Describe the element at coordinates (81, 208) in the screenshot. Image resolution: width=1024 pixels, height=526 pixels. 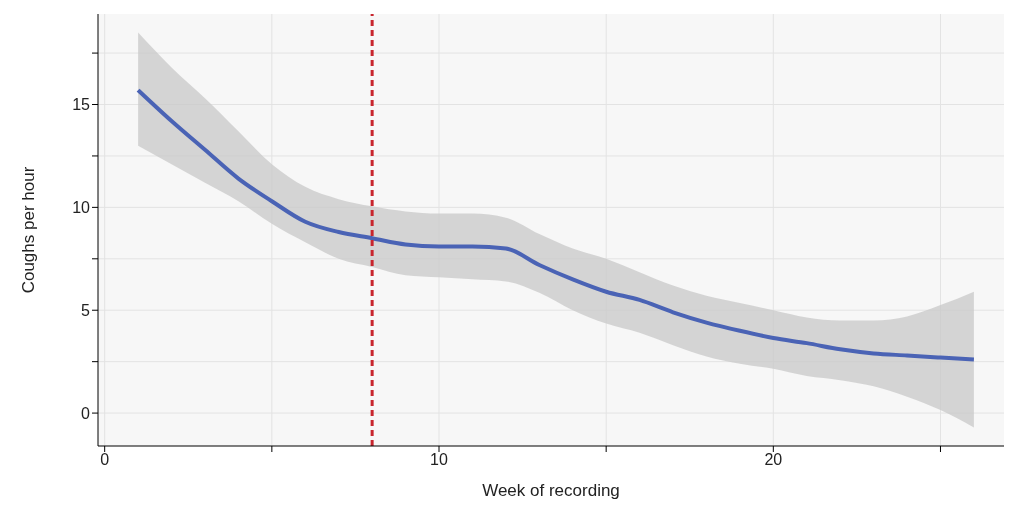
I see `y-tick-label: 10` at that location.